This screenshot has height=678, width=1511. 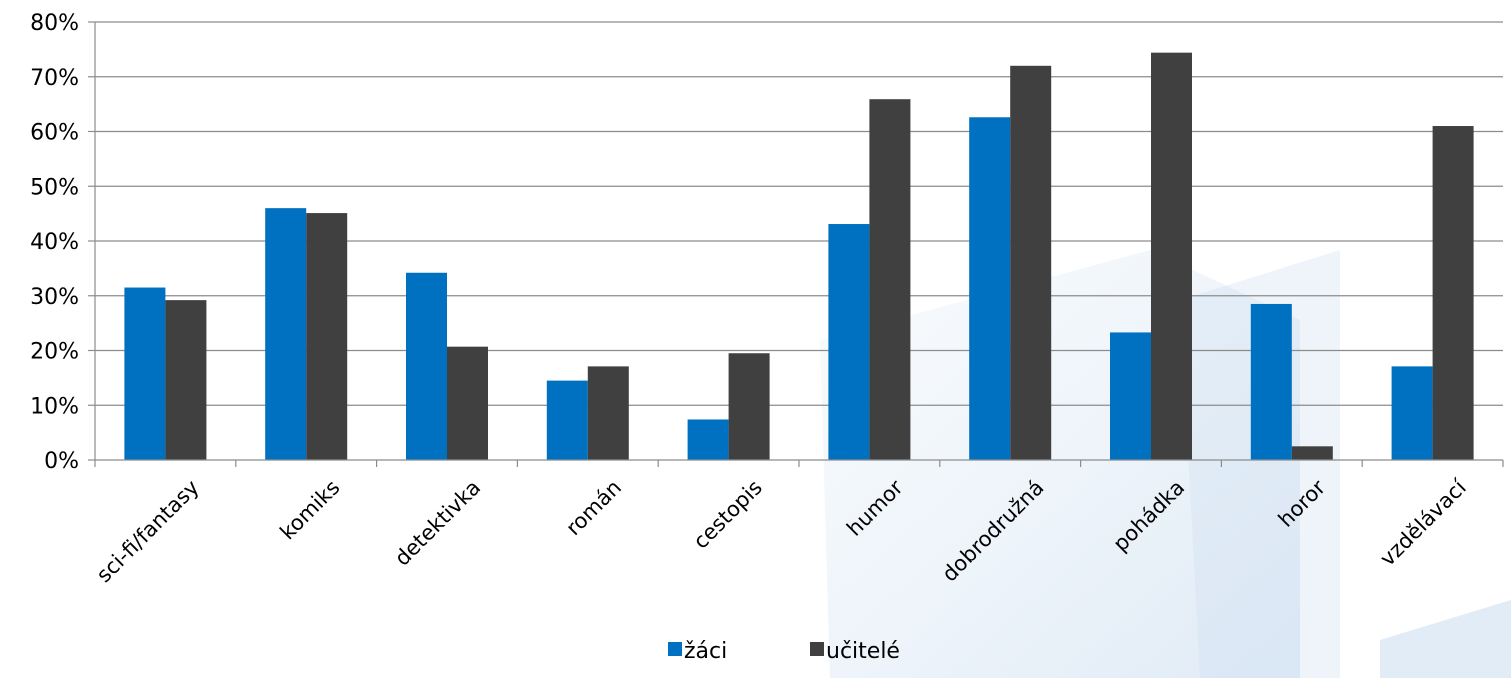 What do you see at coordinates (54, 352) in the screenshot?
I see `y-tick-label: 20%` at bounding box center [54, 352].